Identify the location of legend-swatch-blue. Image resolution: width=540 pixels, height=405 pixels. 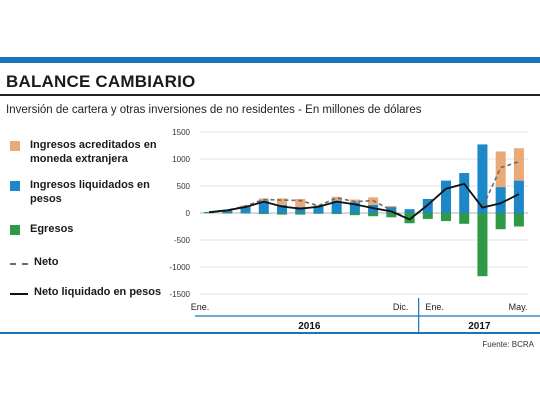
(15, 186).